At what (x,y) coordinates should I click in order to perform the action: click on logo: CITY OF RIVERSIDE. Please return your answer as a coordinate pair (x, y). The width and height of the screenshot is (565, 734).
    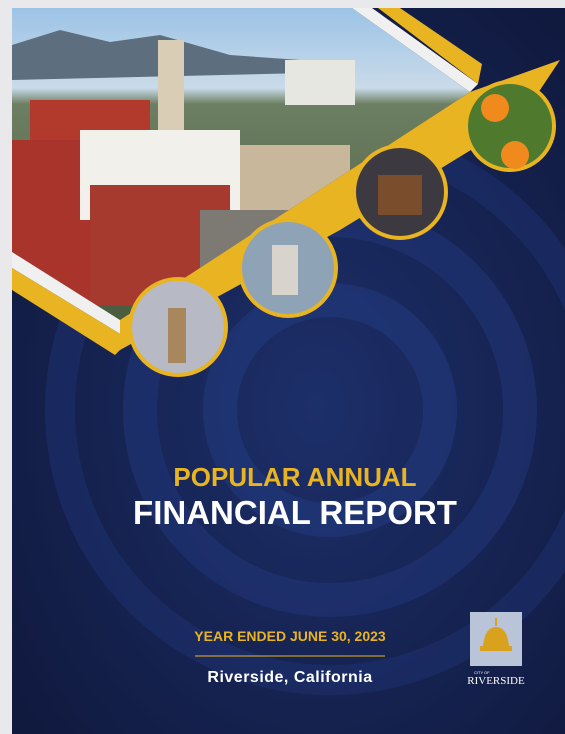
    Looking at the image, I should click on (496, 649).